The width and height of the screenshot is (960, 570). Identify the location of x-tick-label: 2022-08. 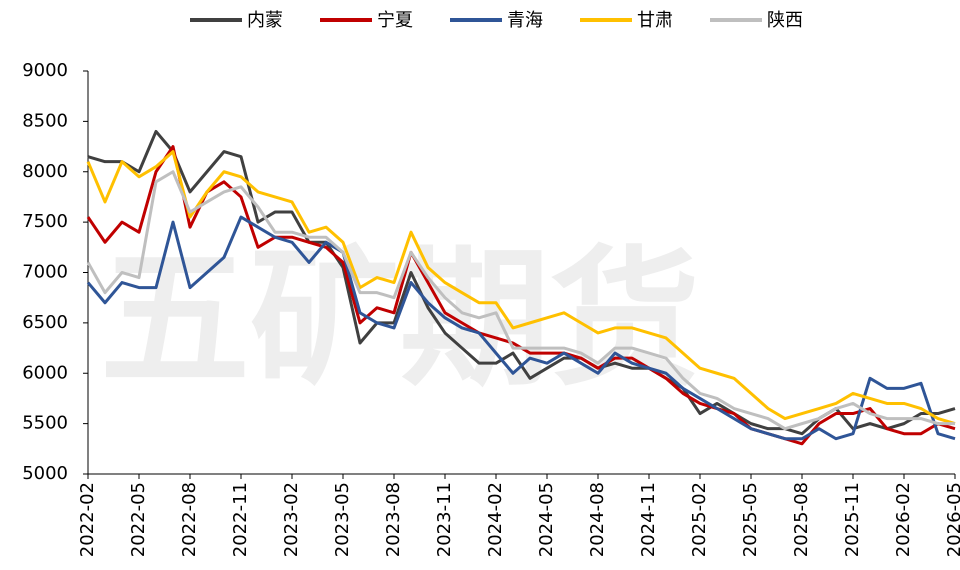
(189, 519).